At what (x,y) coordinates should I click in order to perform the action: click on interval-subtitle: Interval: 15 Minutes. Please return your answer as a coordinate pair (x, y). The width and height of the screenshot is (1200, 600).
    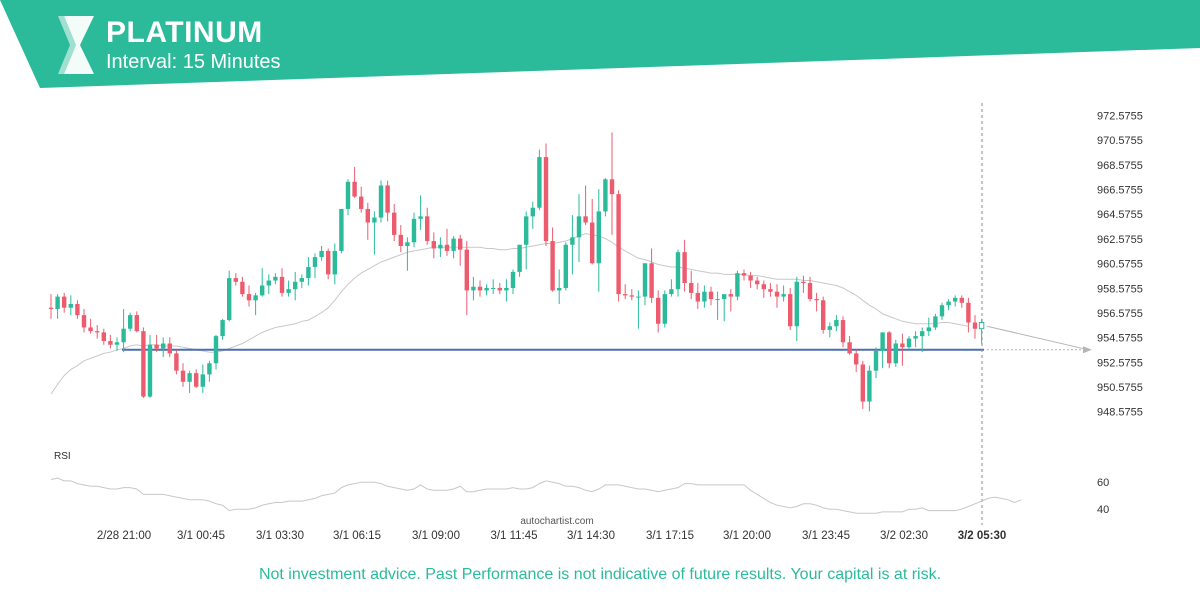
    Looking at the image, I should click on (193, 62).